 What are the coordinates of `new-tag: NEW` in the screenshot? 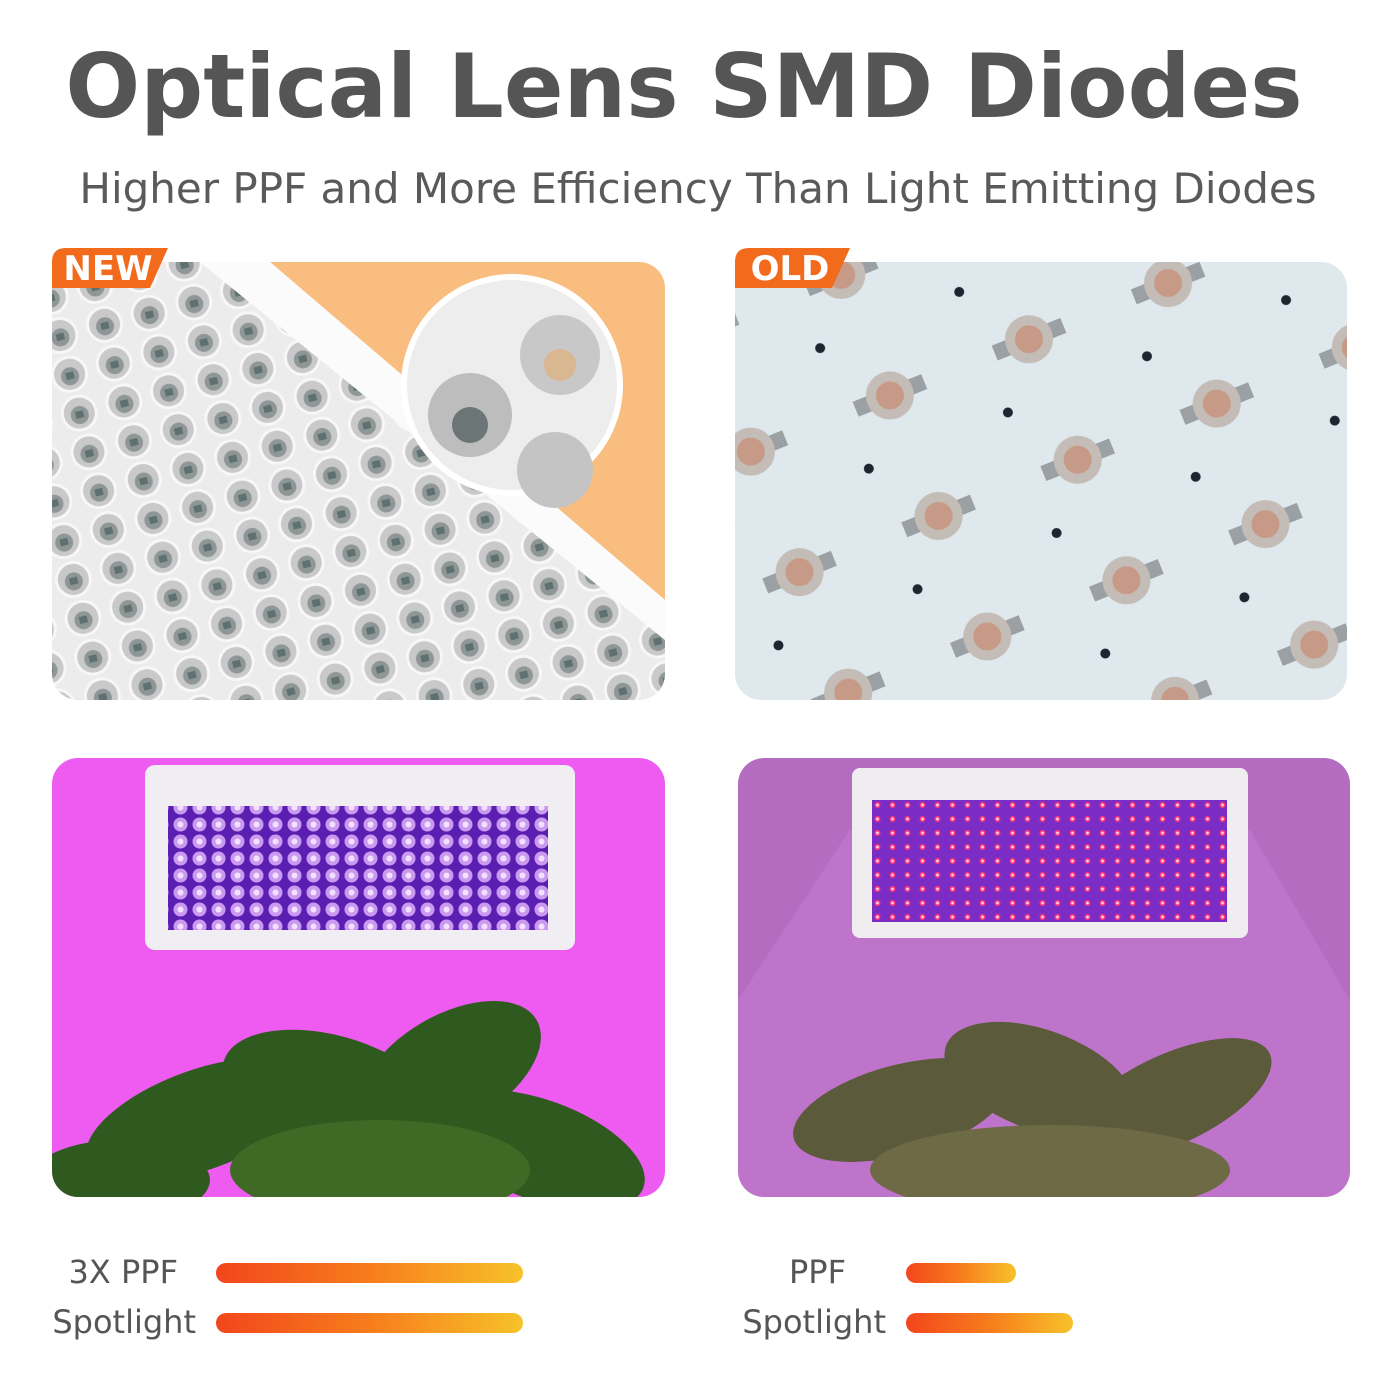 It's located at (110, 268).